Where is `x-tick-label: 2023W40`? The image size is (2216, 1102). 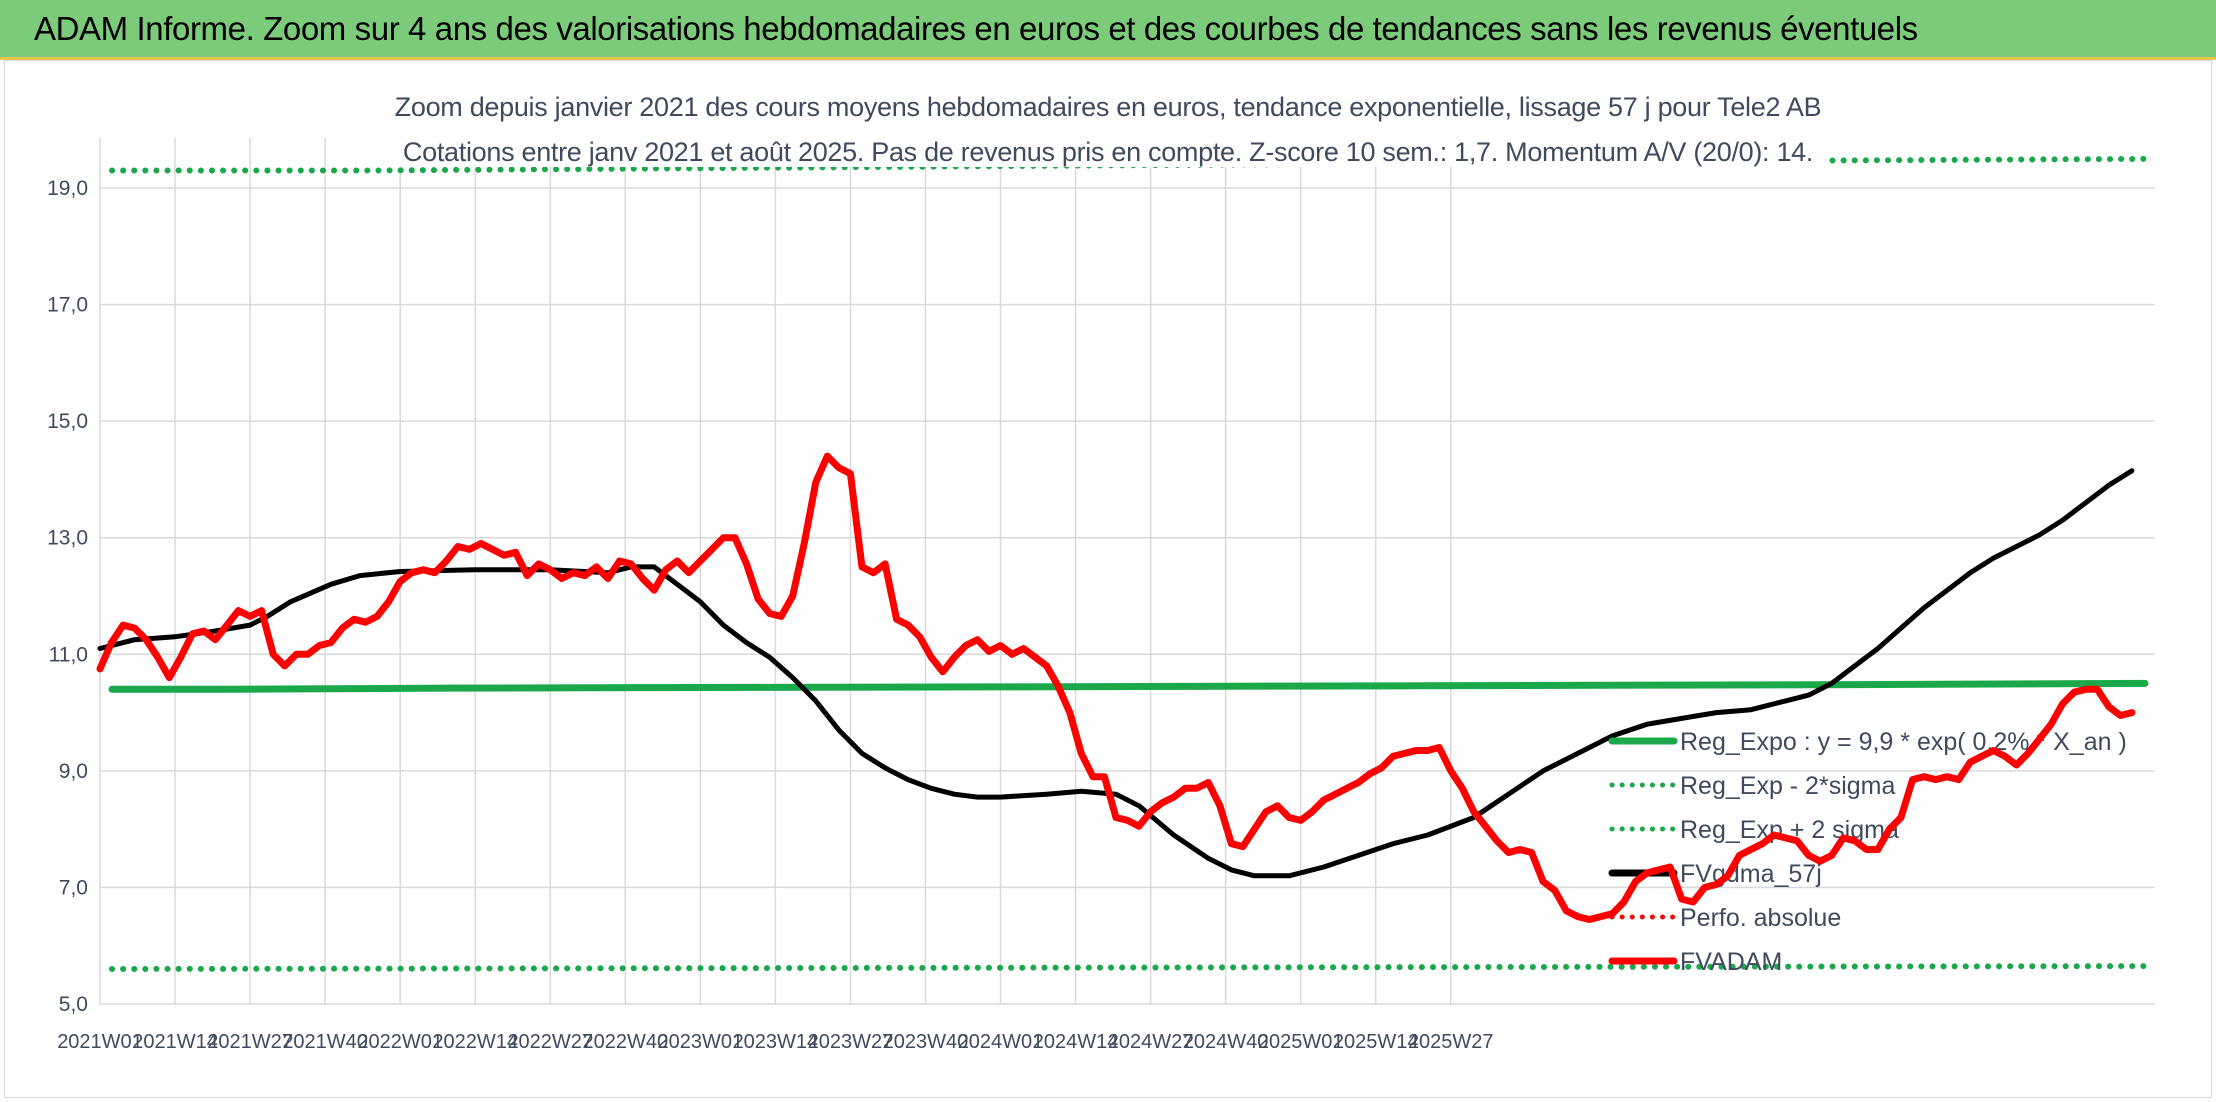
x-tick-label: 2023W40 is located at coordinates (926, 1042).